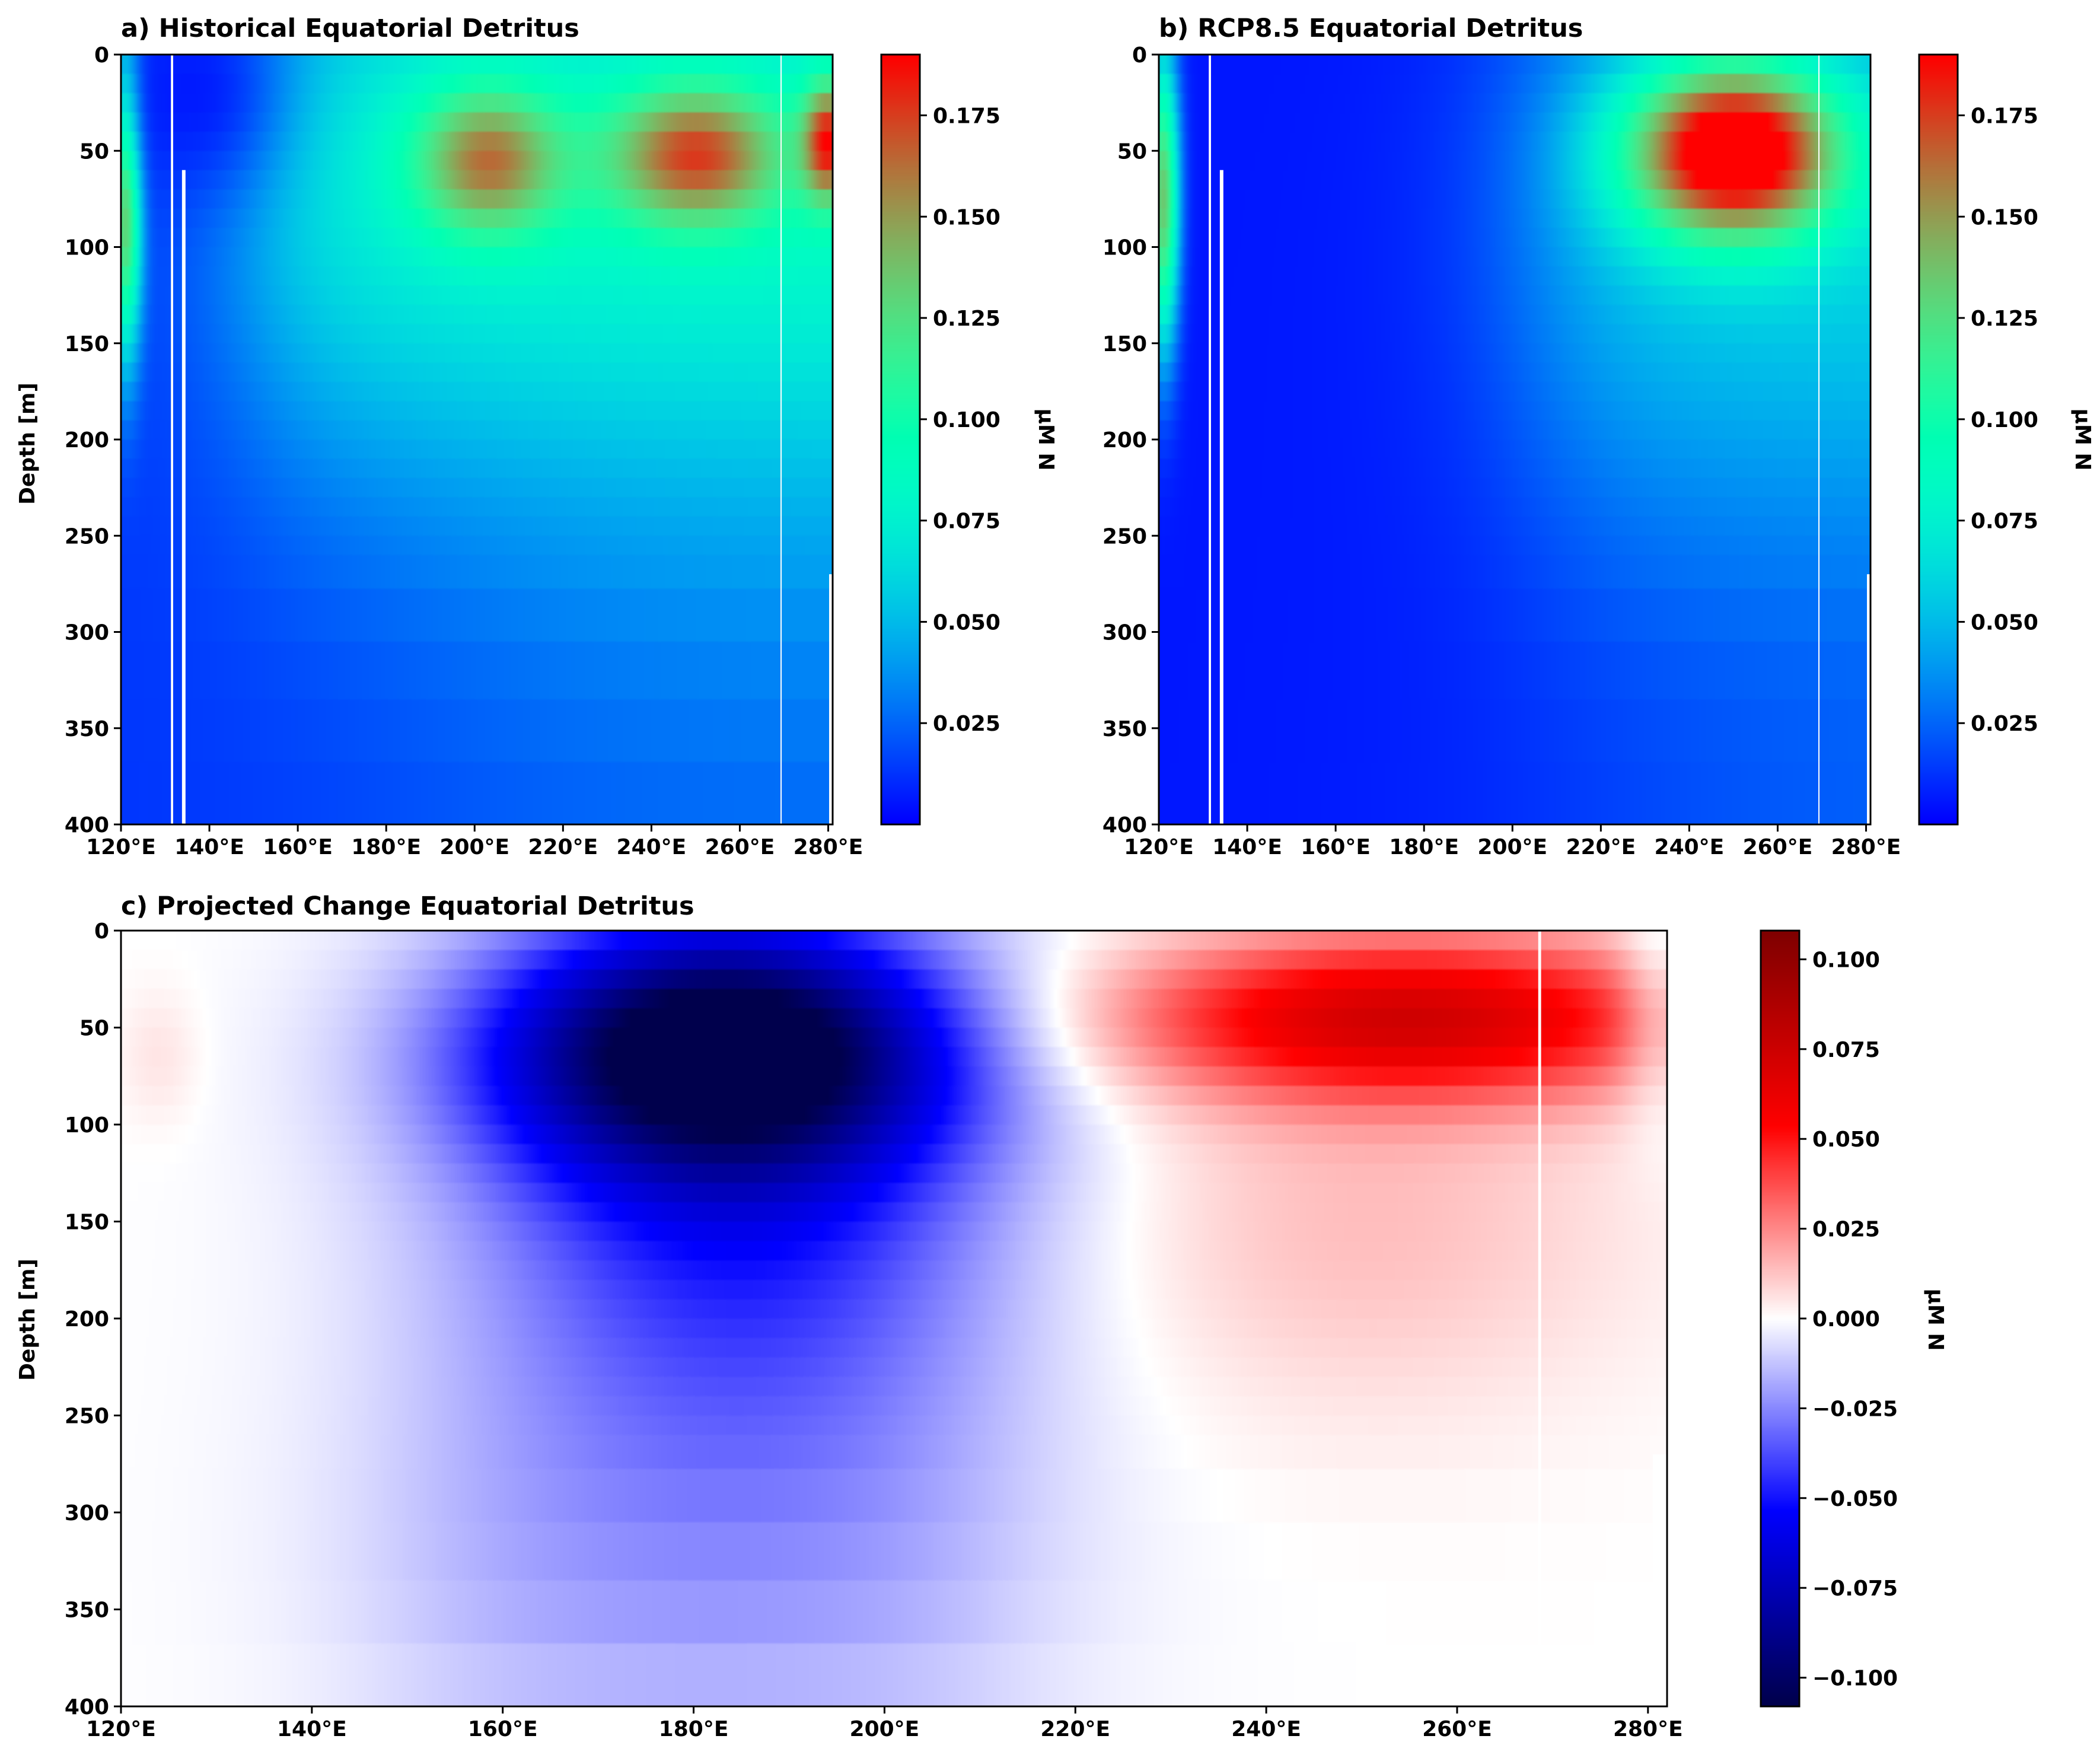 Image resolution: width=2100 pixels, height=1758 pixels. I want to click on panel-b-colorbar-gradient, so click(1939, 439).